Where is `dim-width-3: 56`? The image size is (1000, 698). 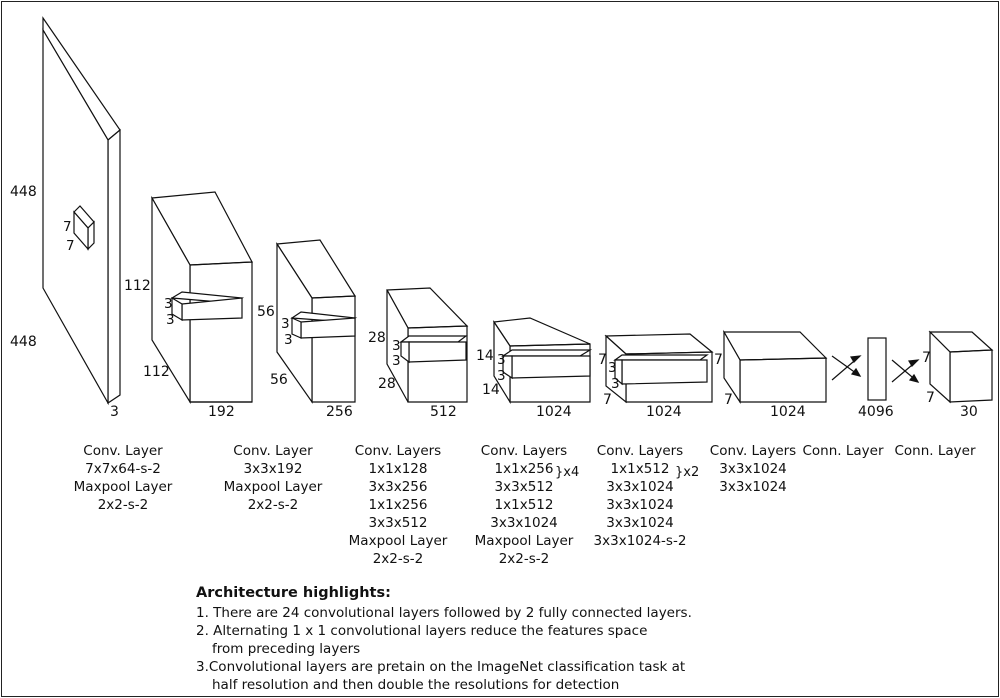
dim-width-3: 56 is located at coordinates (279, 380).